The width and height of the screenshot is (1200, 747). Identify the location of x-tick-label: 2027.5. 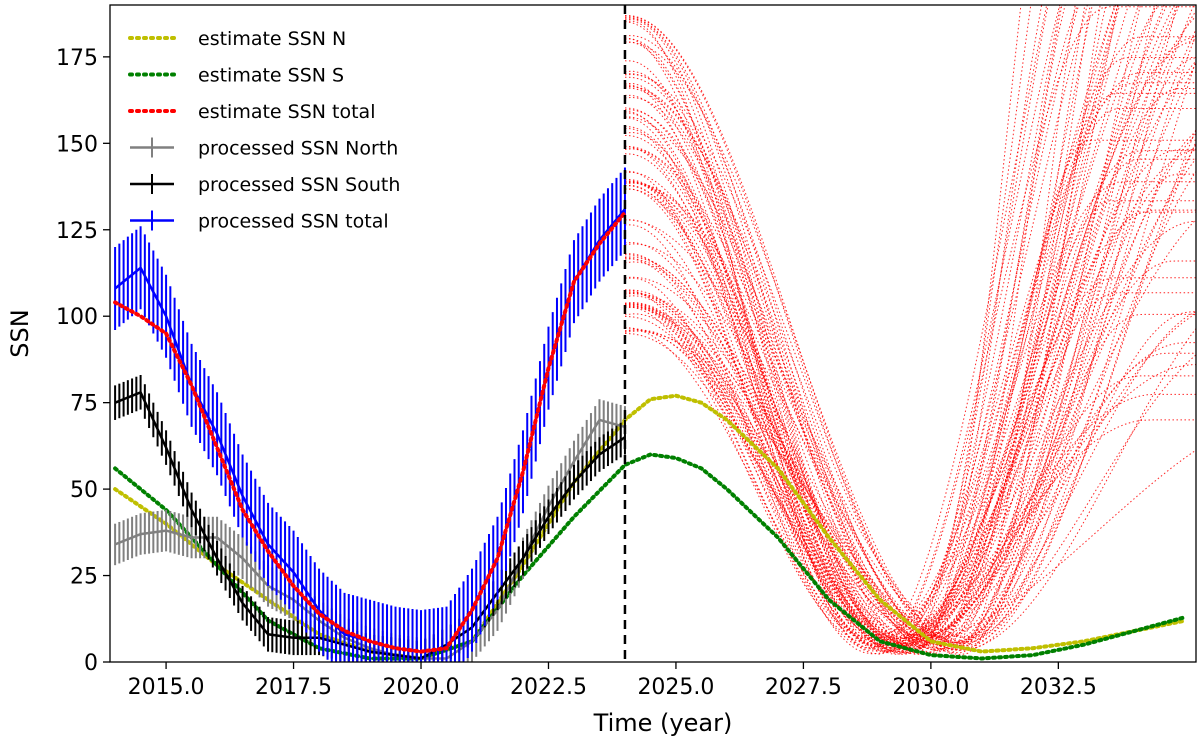
(803, 687).